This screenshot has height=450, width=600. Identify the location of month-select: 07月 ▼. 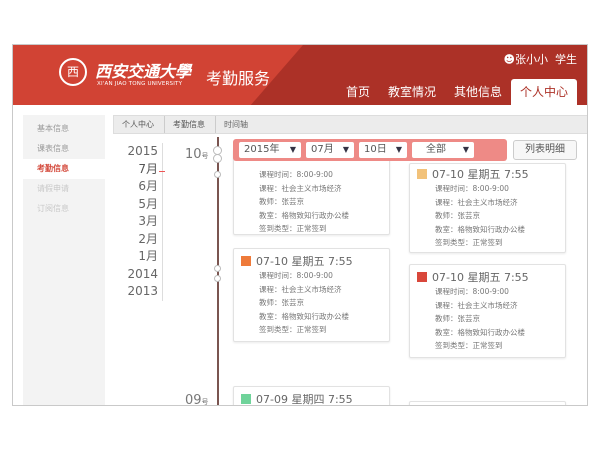
(330, 150).